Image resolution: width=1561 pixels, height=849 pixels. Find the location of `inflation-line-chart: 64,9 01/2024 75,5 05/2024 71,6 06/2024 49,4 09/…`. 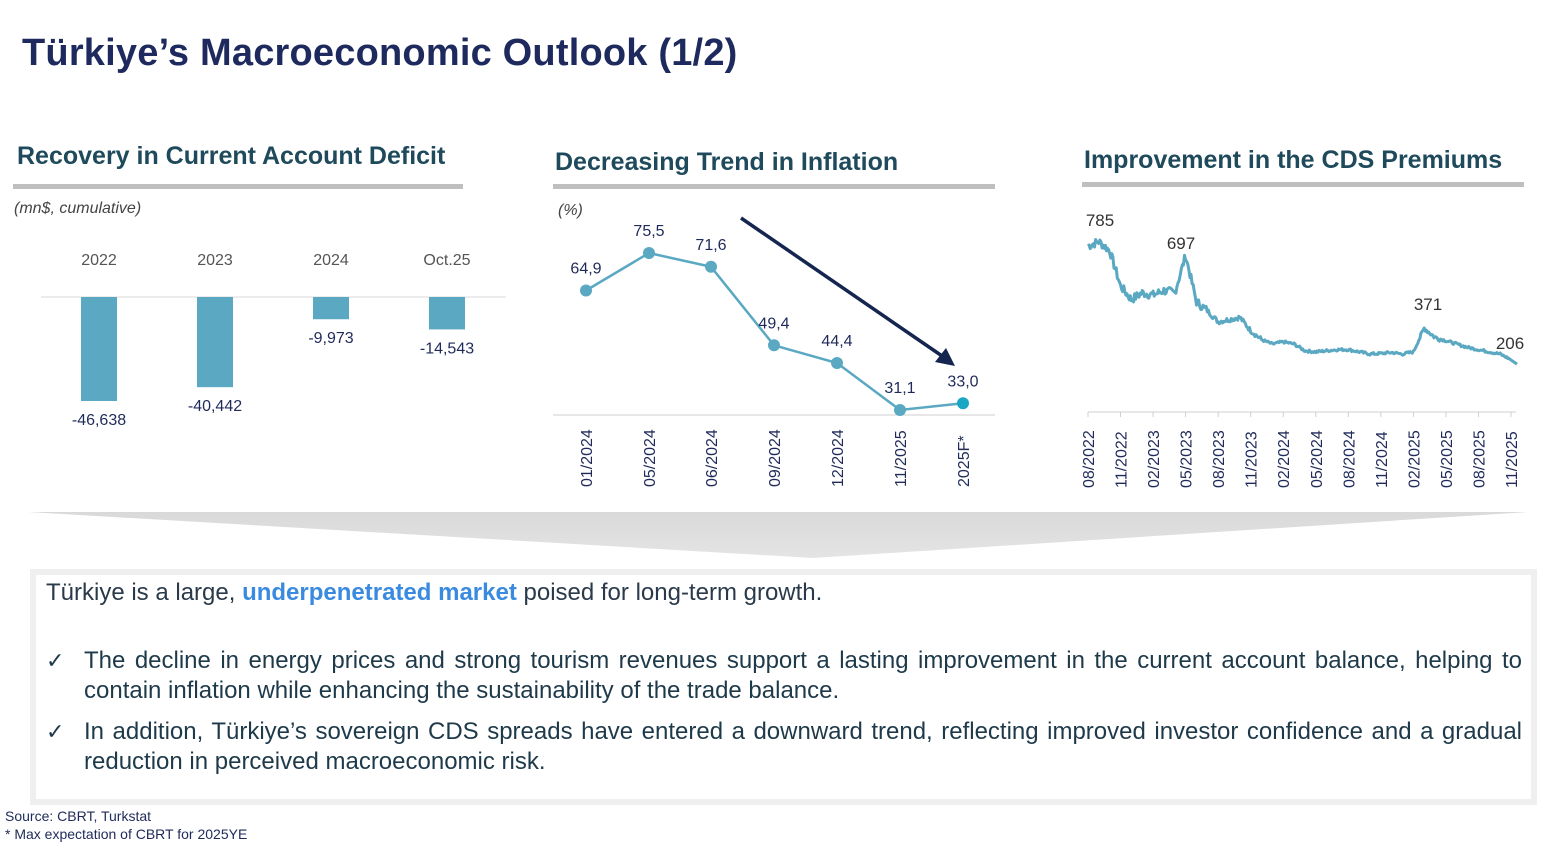

inflation-line-chart: 64,9 01/2024 75,5 05/2024 71,6 06/2024 49,4 09/… is located at coordinates (774, 351).